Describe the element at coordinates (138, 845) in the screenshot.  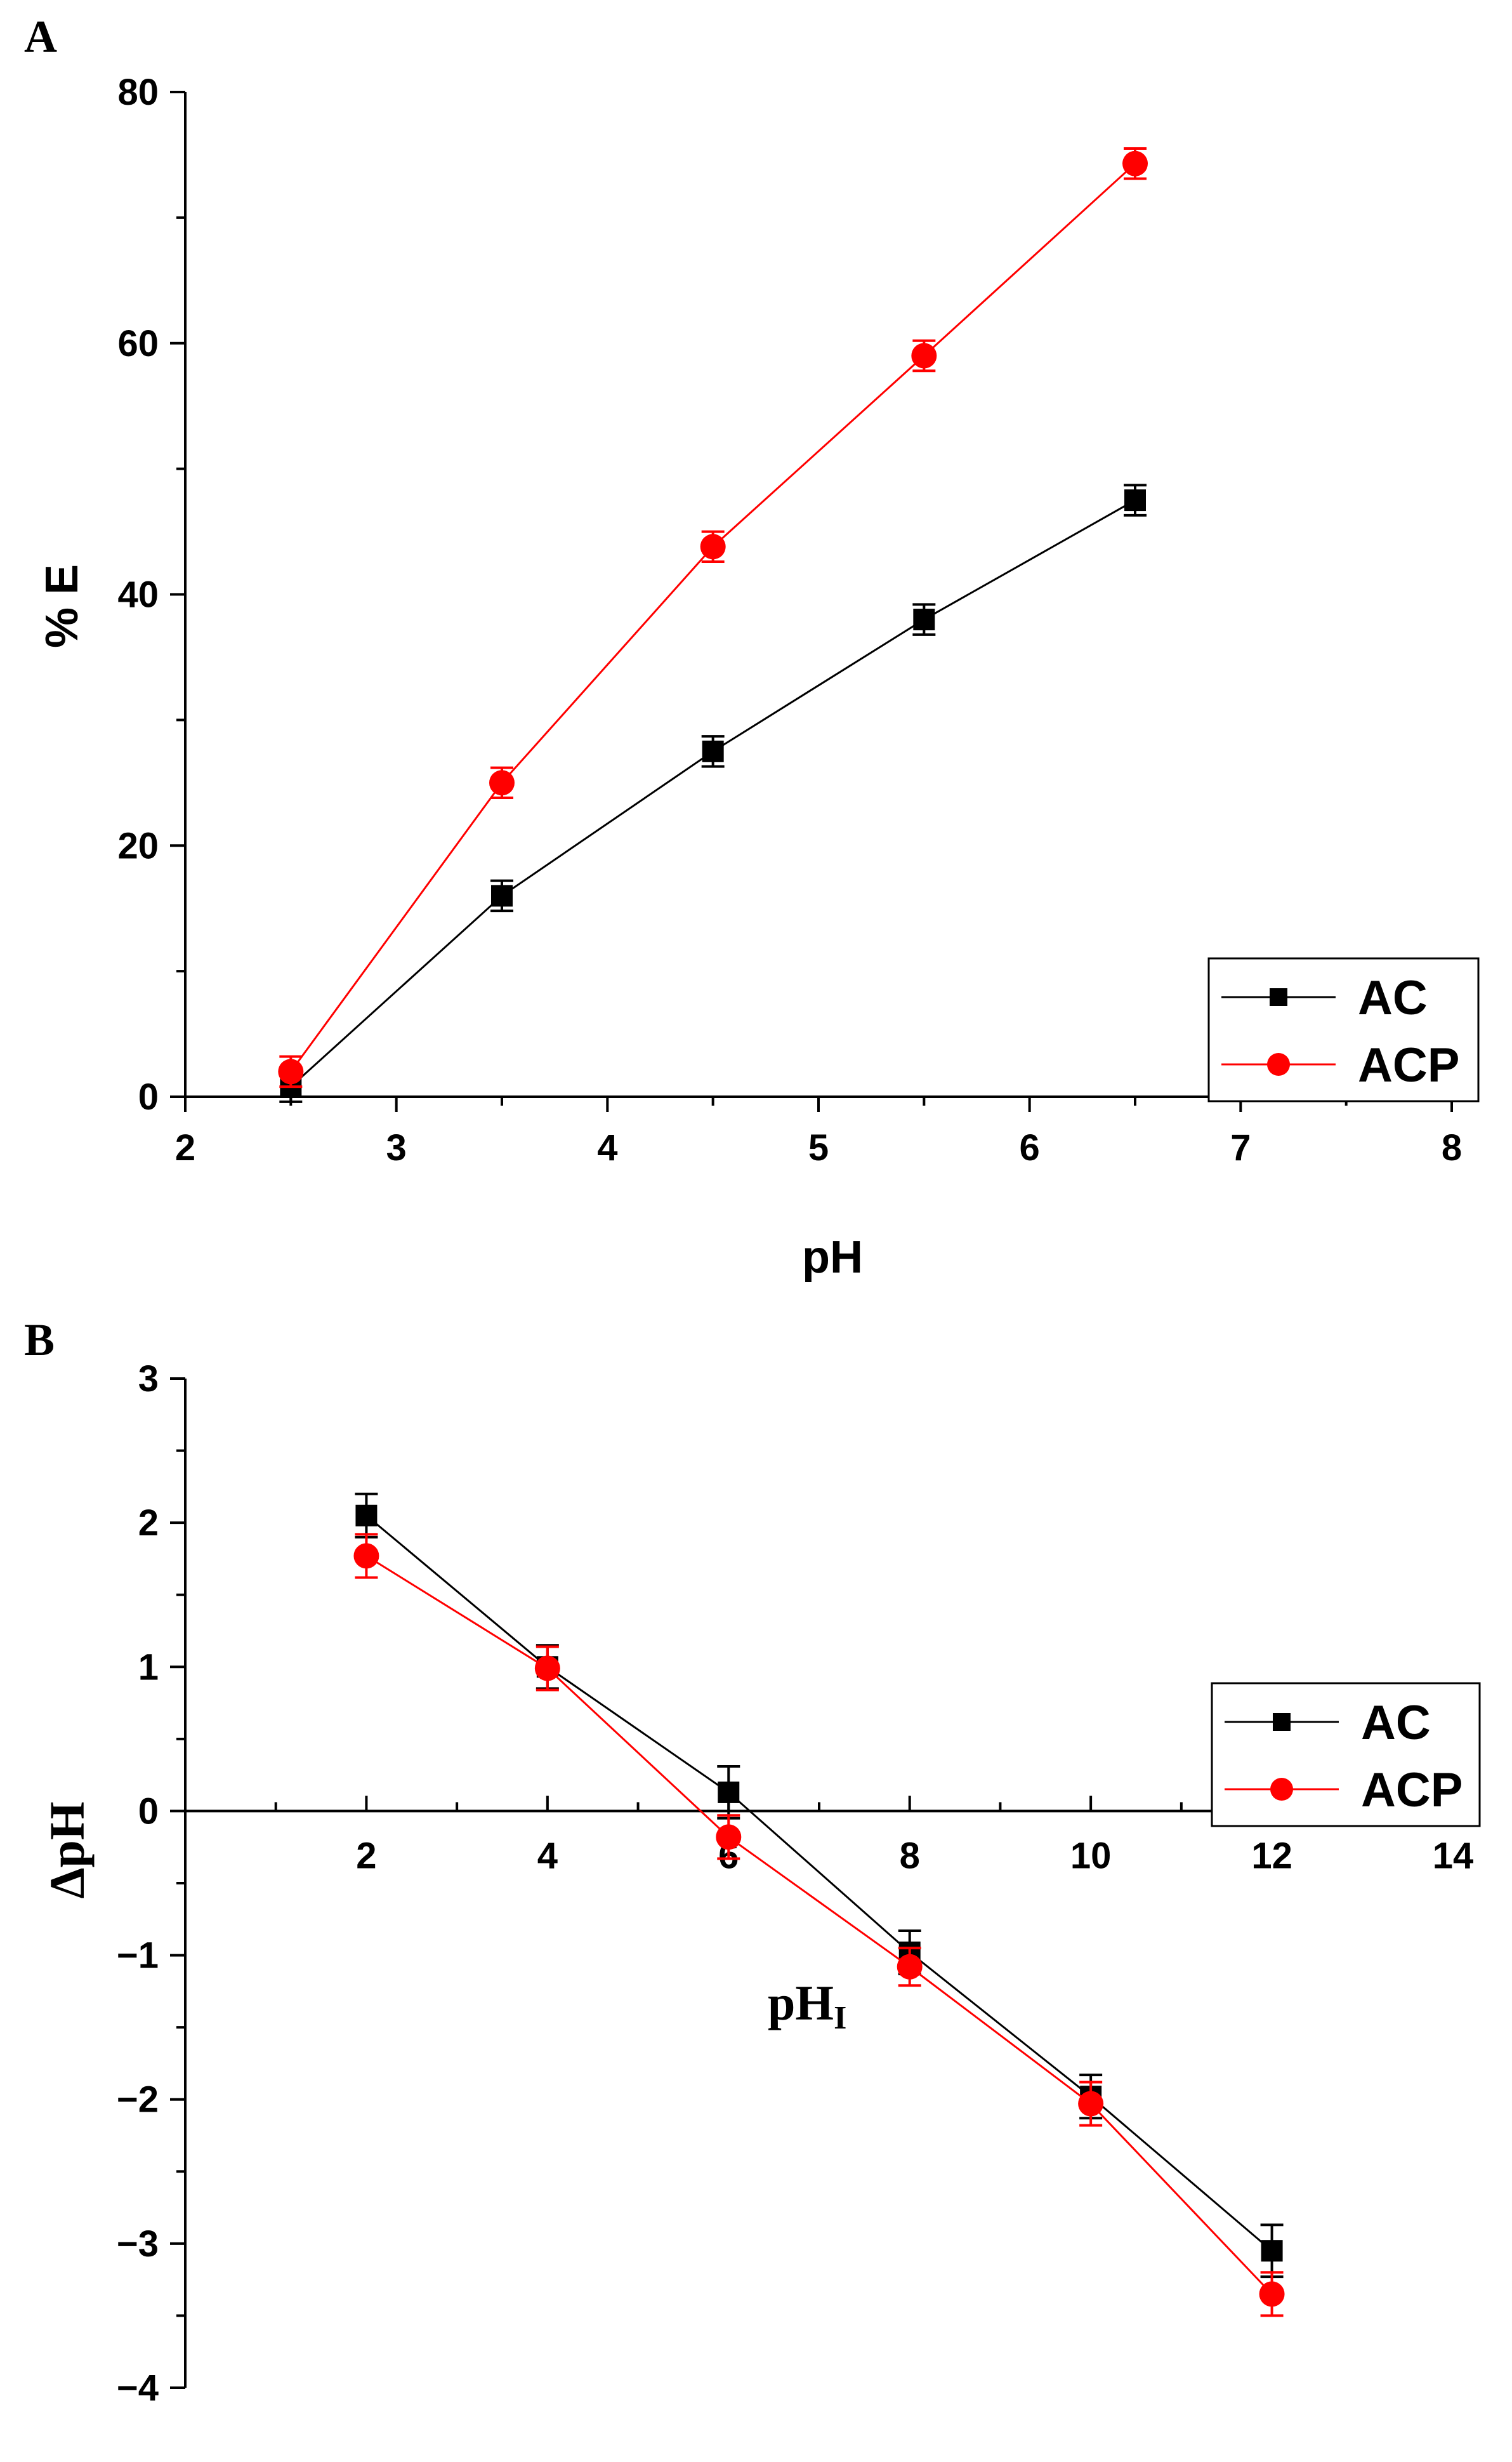
I see `chart-a-y-tick-label: 20` at that location.